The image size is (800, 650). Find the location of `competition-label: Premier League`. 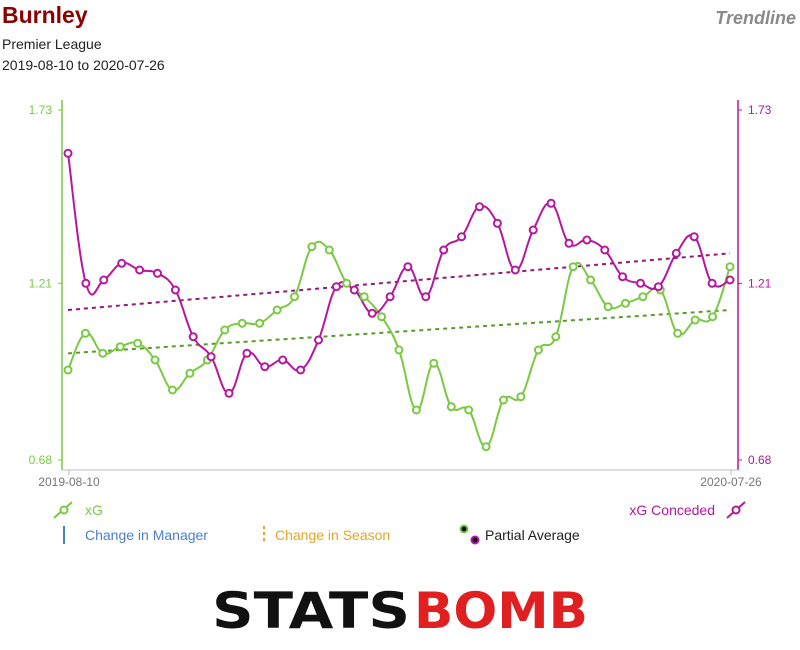

competition-label: Premier League is located at coordinates (52, 44).